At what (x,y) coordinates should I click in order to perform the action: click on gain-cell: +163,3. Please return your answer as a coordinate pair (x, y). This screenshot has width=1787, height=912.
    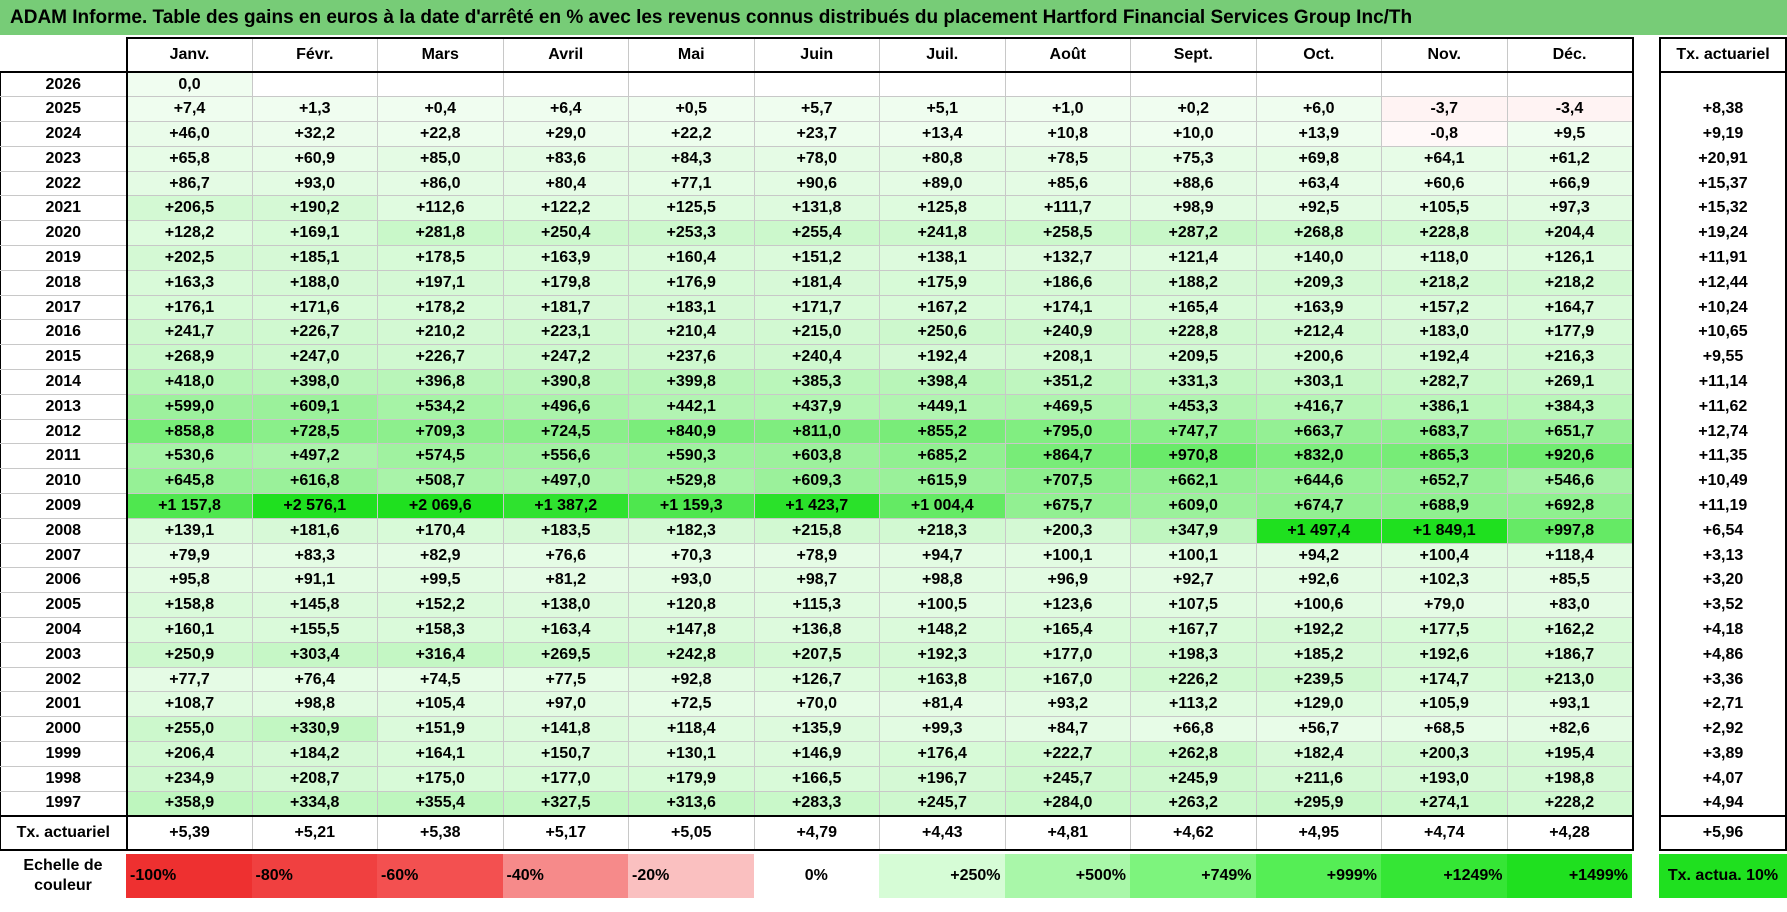
    Looking at the image, I should click on (189, 282).